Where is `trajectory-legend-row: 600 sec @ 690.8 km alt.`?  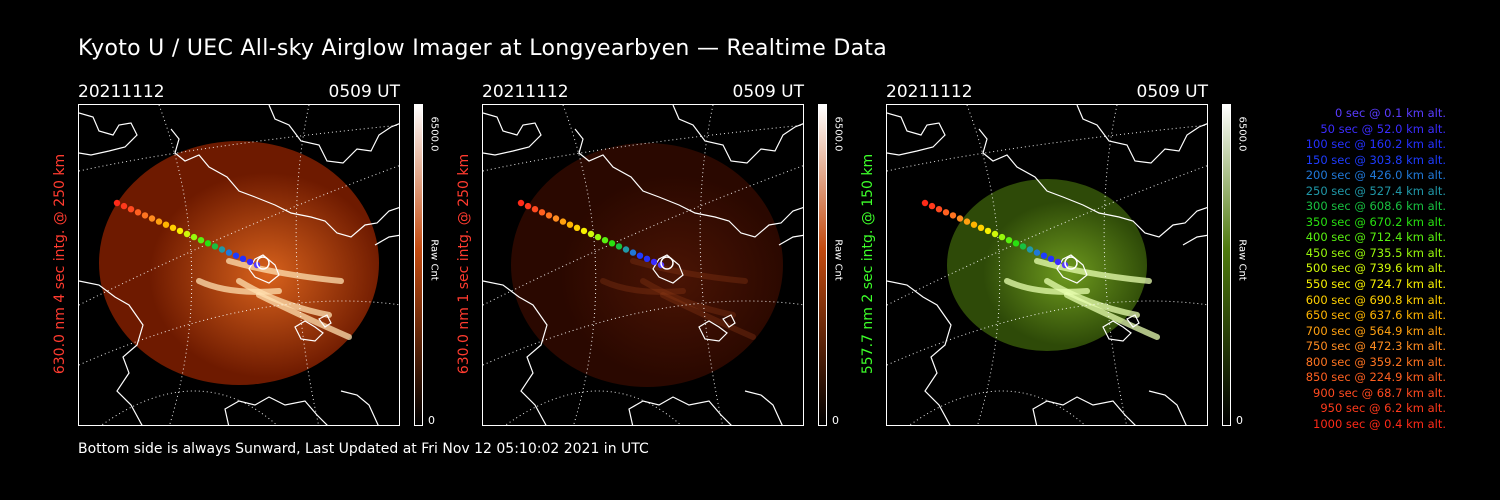
trajectory-legend-row: 600 sec @ 690.8 km alt. is located at coordinates (1375, 299).